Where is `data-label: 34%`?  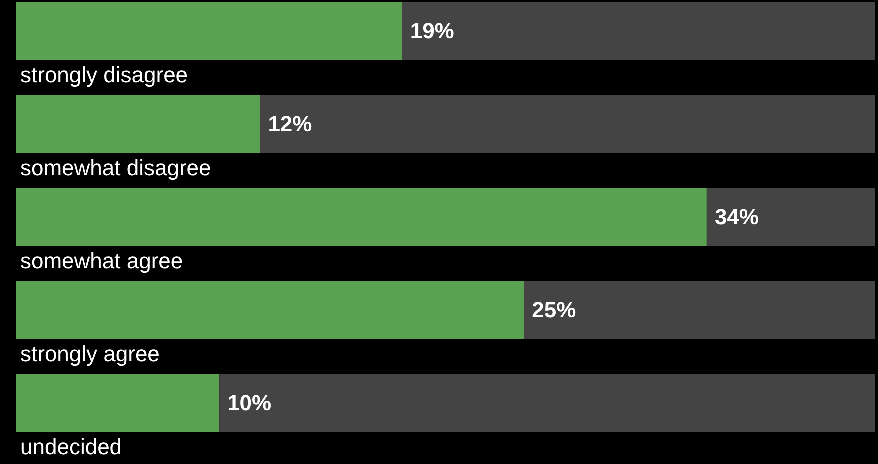
data-label: 34% is located at coordinates (736, 217).